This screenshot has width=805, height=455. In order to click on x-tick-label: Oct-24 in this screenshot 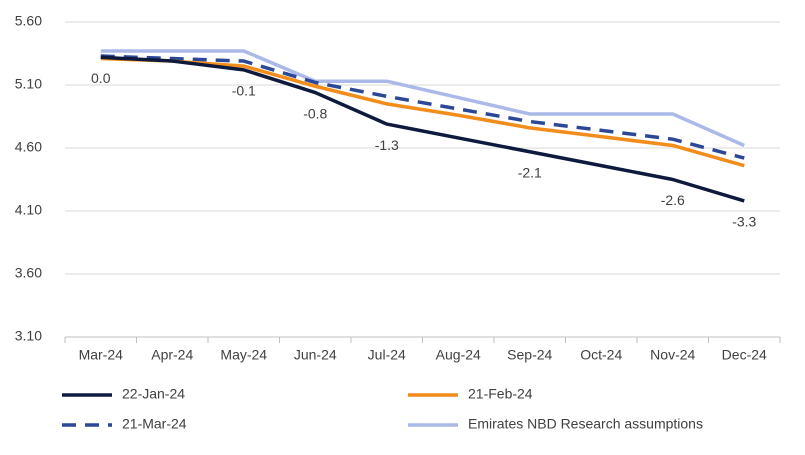, I will do `click(601, 355)`.